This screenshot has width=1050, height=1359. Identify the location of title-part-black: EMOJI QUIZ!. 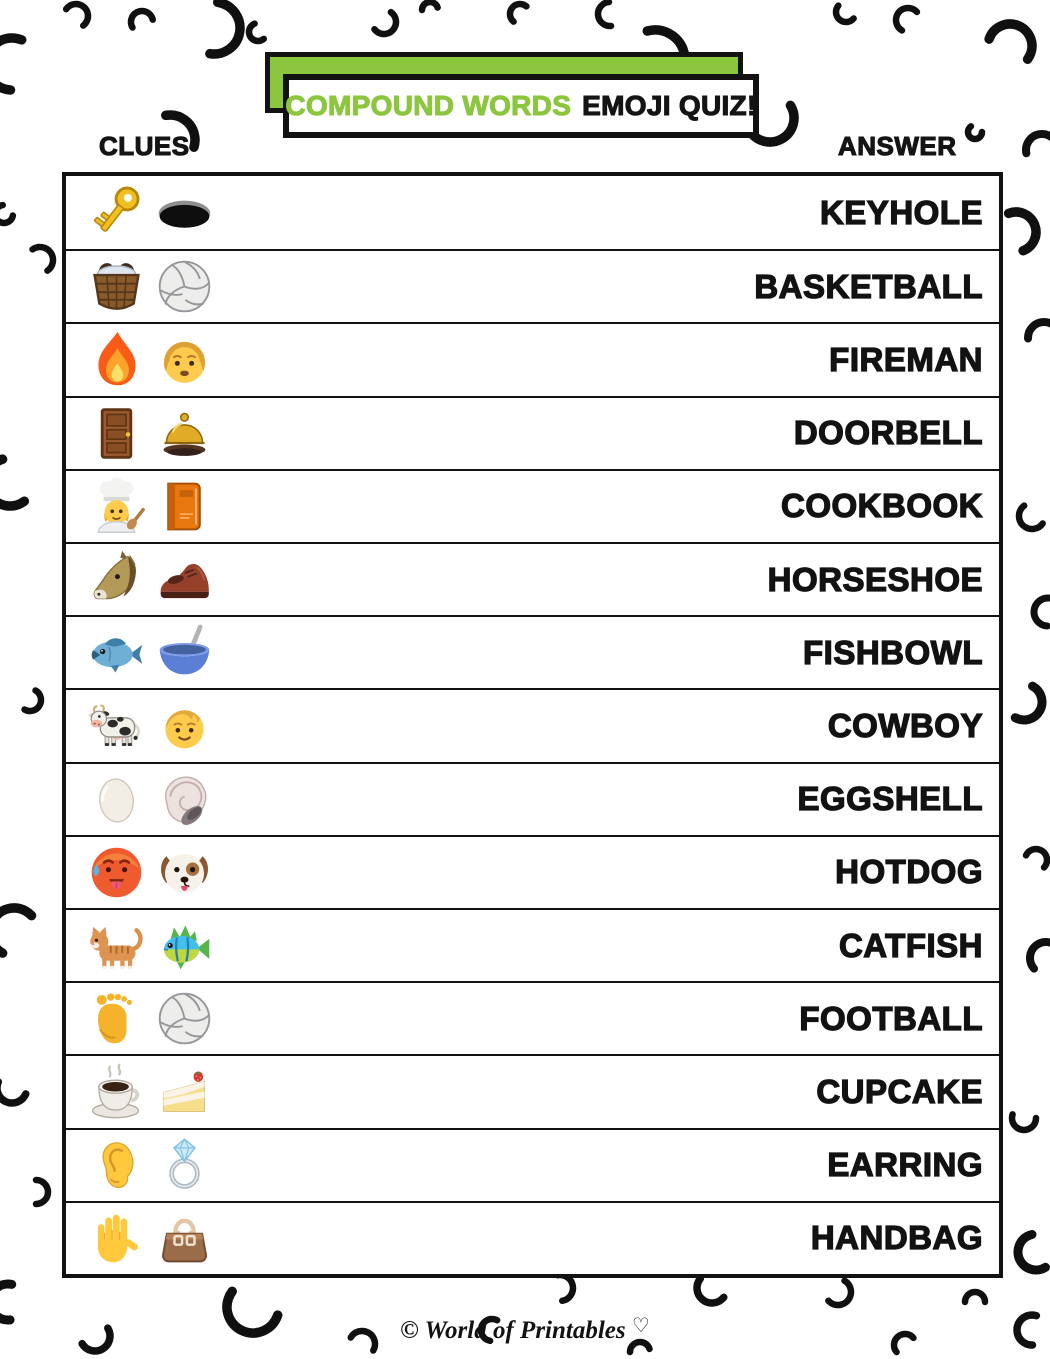
(669, 105).